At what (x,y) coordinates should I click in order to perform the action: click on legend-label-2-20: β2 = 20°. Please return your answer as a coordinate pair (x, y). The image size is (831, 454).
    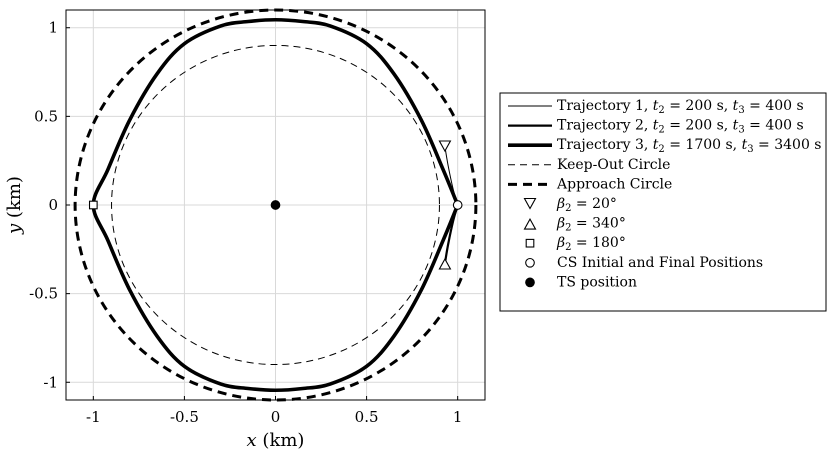
    Looking at the image, I should click on (586, 205).